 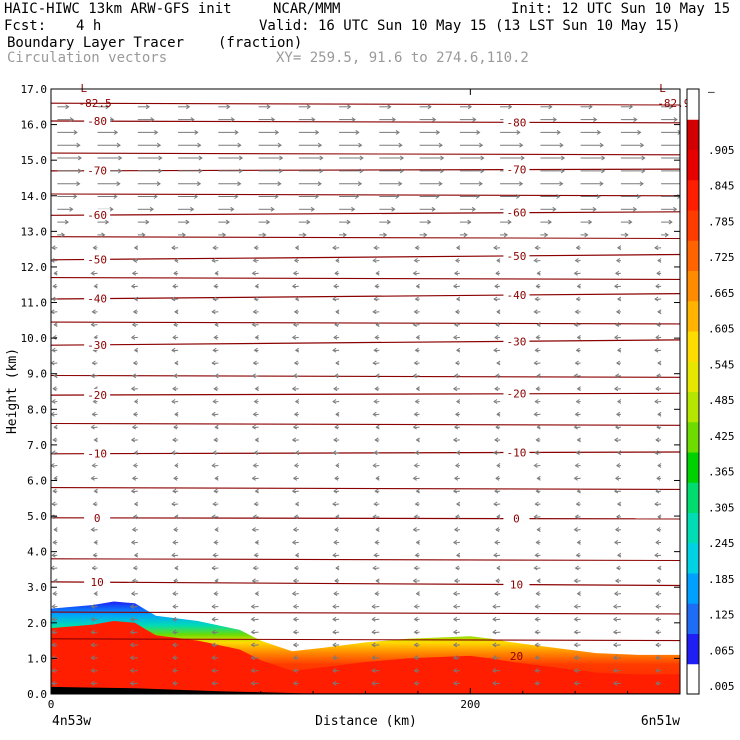 I want to click on temperature-contour-label: -10, so click(x=517, y=452).